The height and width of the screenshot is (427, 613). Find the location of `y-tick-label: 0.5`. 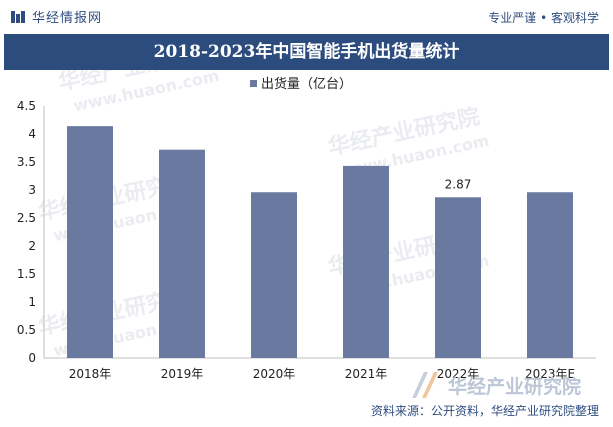

y-tick-label: 0.5 is located at coordinates (26, 330).